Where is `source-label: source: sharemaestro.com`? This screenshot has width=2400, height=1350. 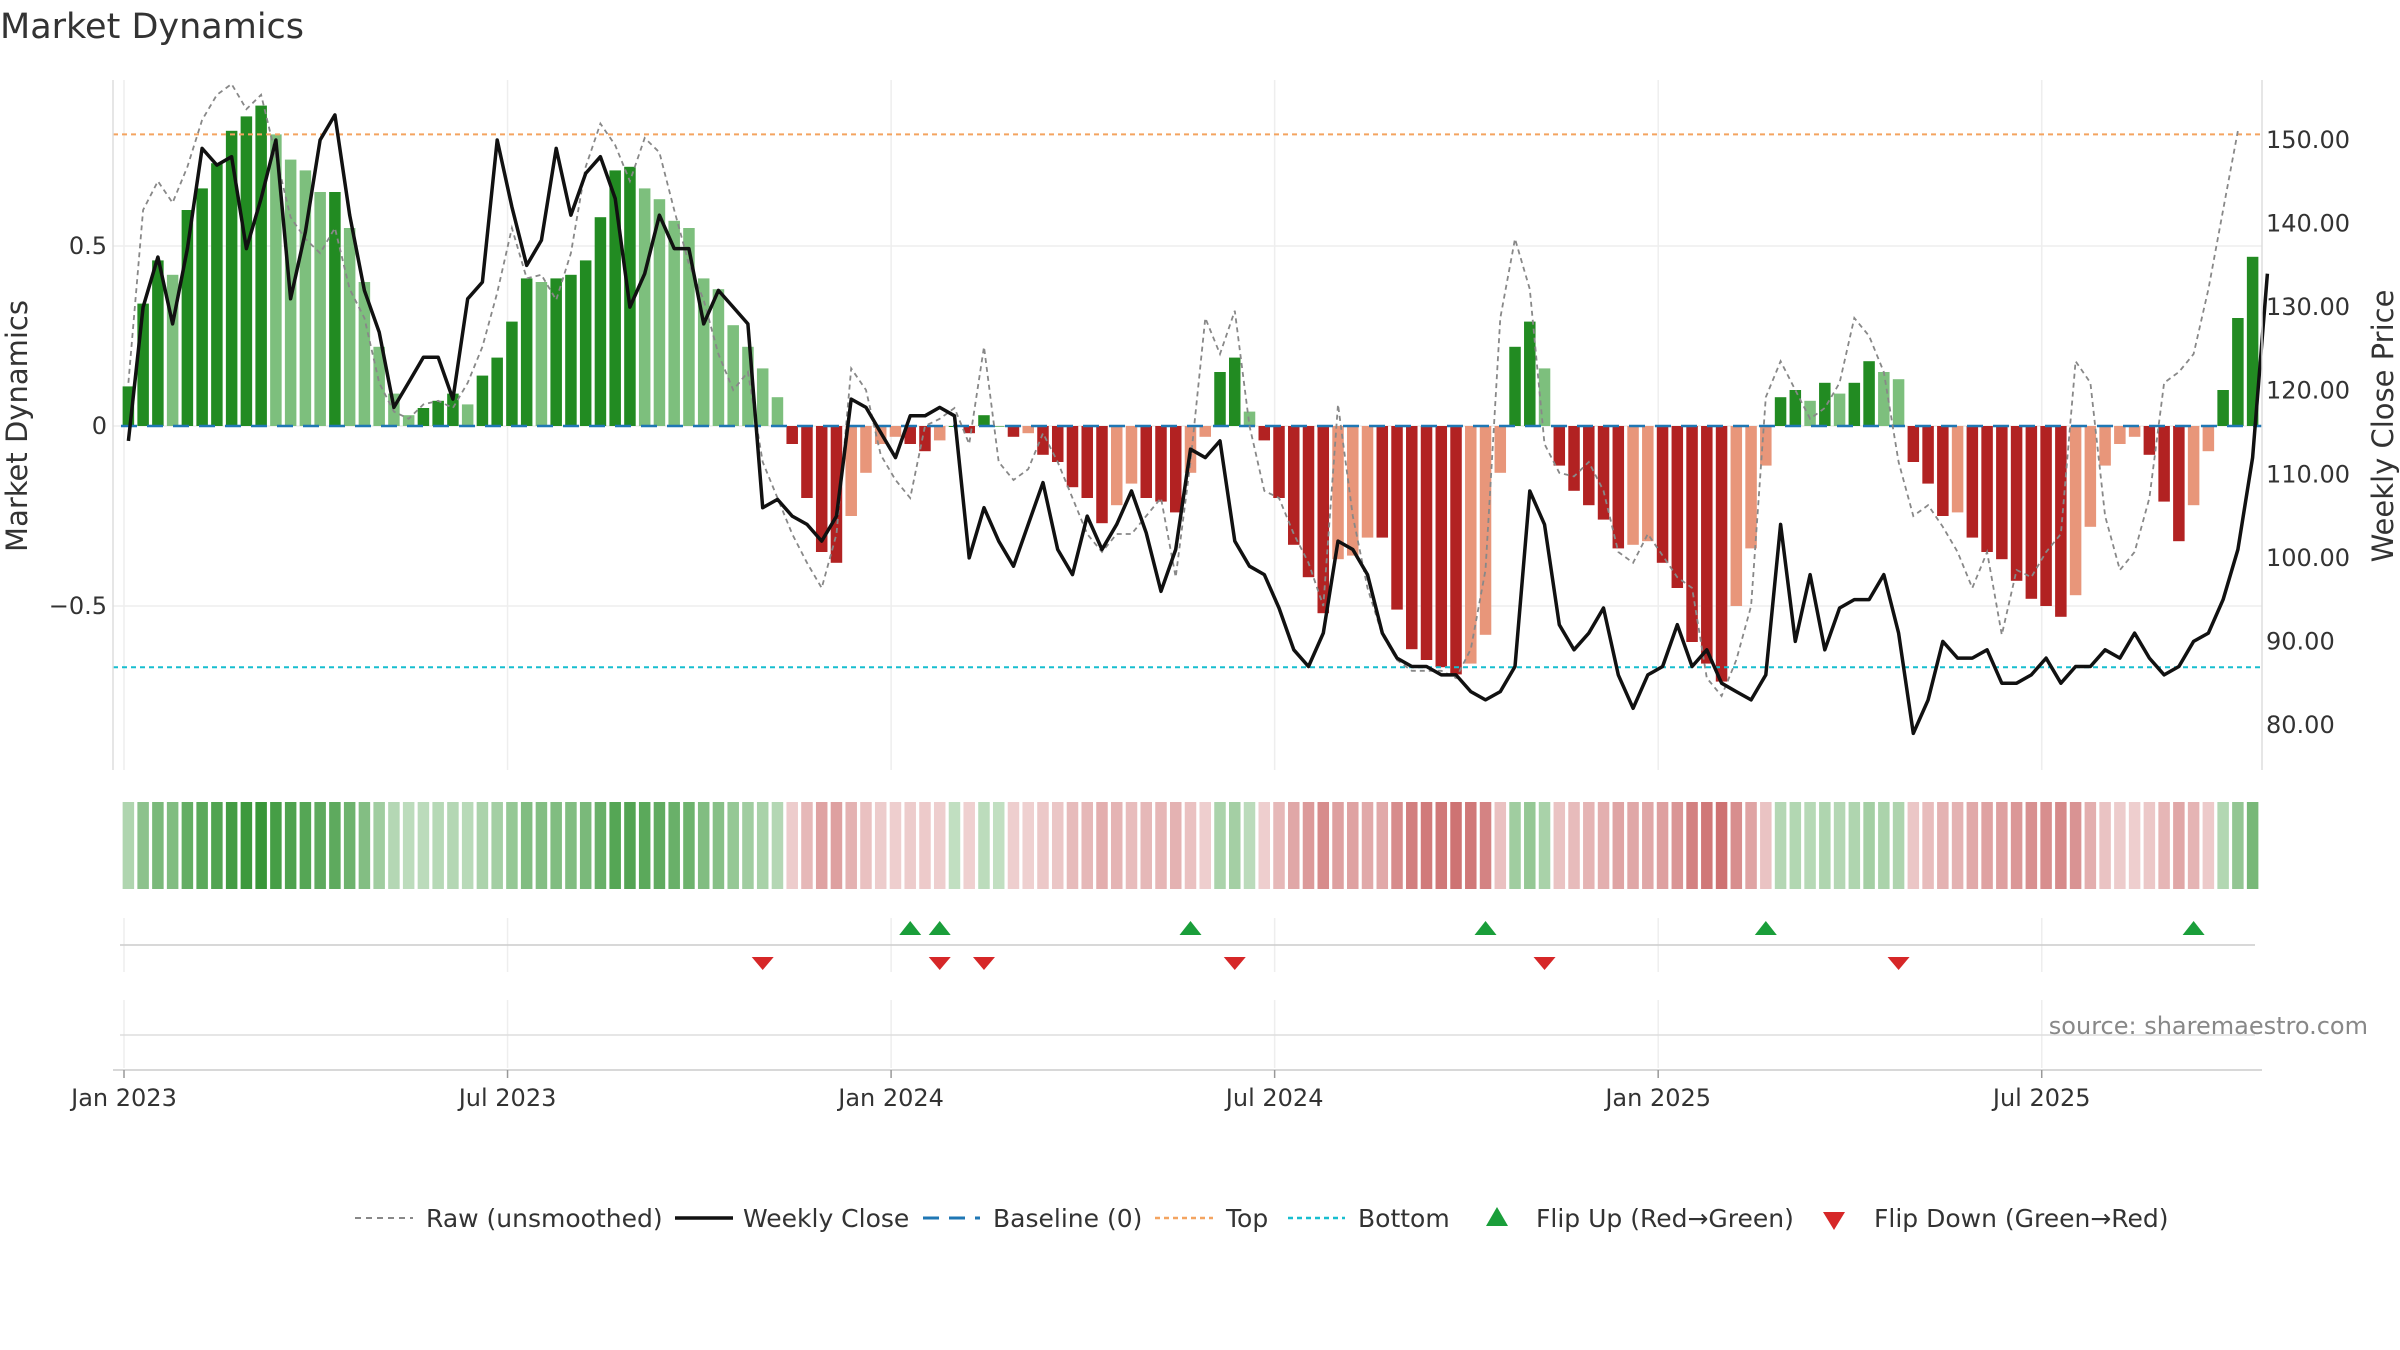
source-label: source: sharemaestro.com is located at coordinates (2208, 1026).